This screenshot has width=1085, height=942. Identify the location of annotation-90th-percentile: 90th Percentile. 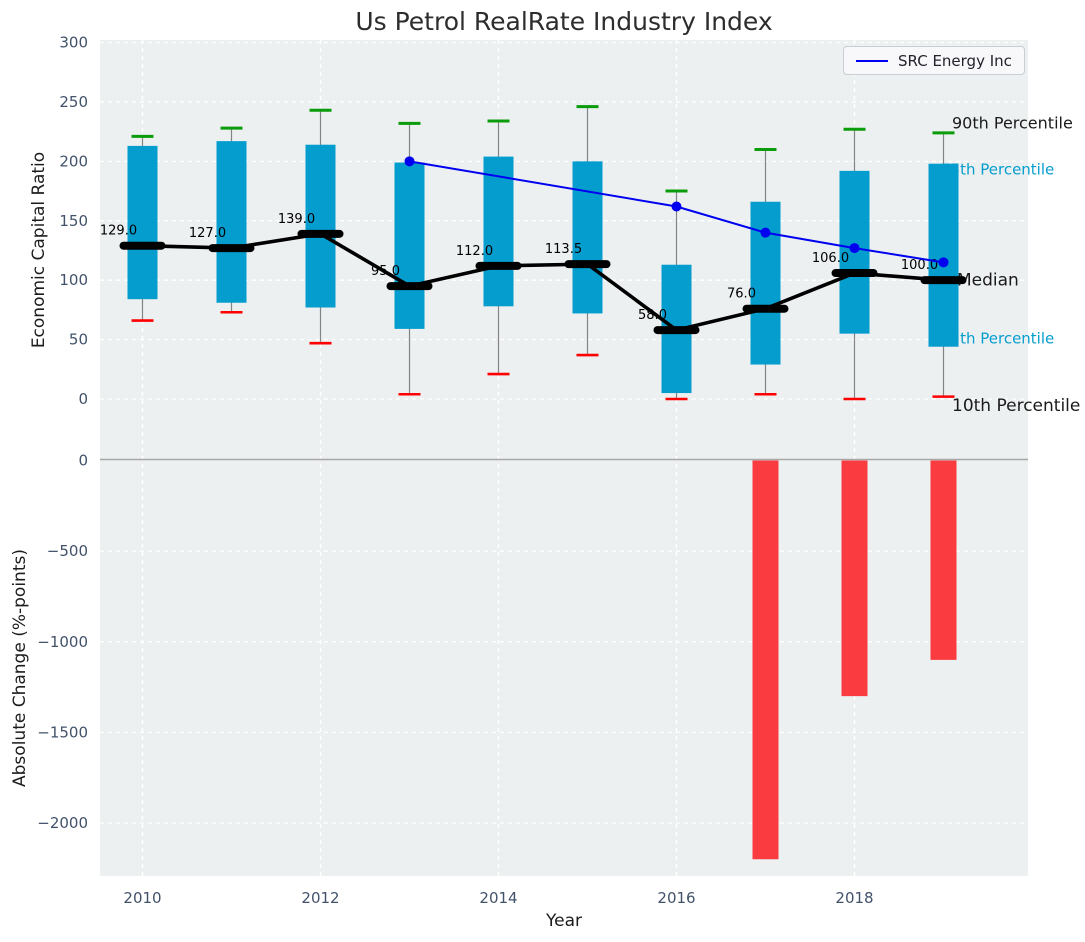
(1012, 123).